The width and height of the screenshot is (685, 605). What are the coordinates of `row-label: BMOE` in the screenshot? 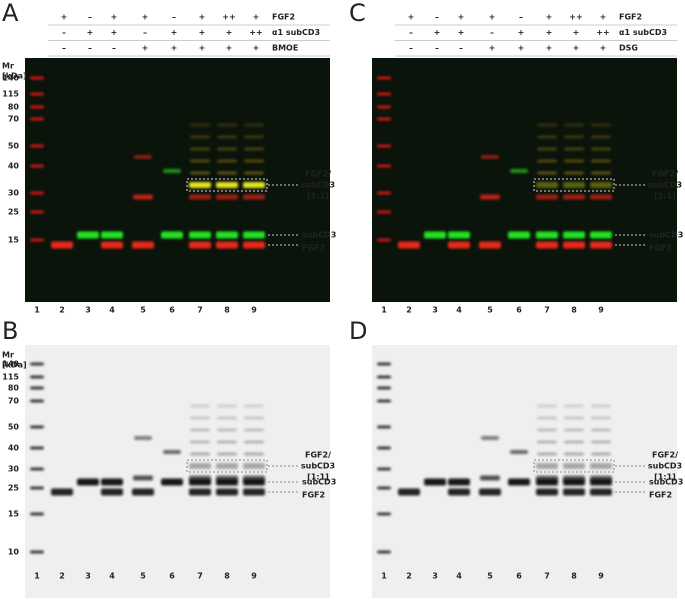 It's located at (285, 48).